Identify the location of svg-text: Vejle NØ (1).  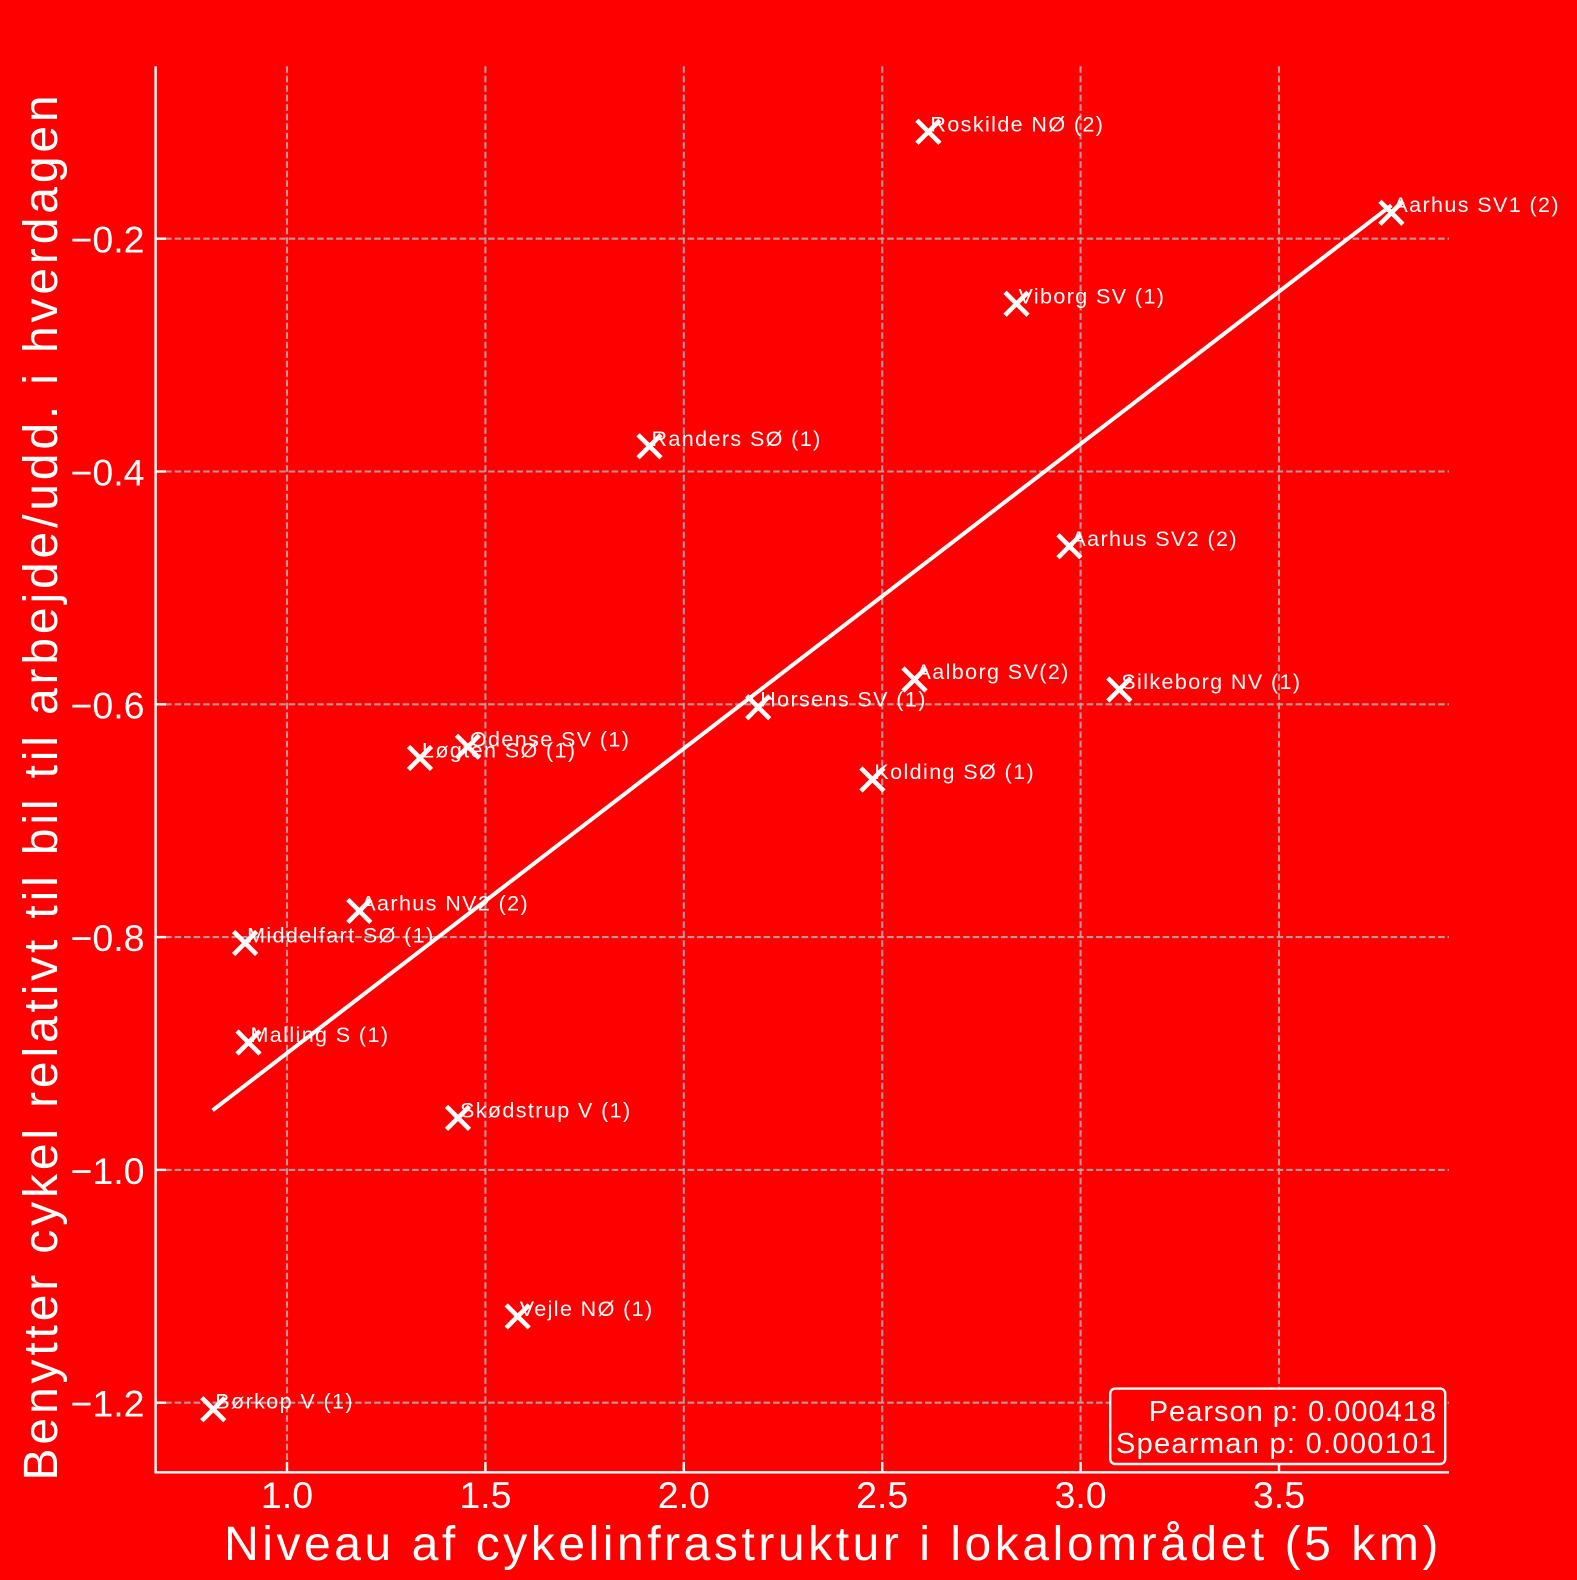
(587, 1309).